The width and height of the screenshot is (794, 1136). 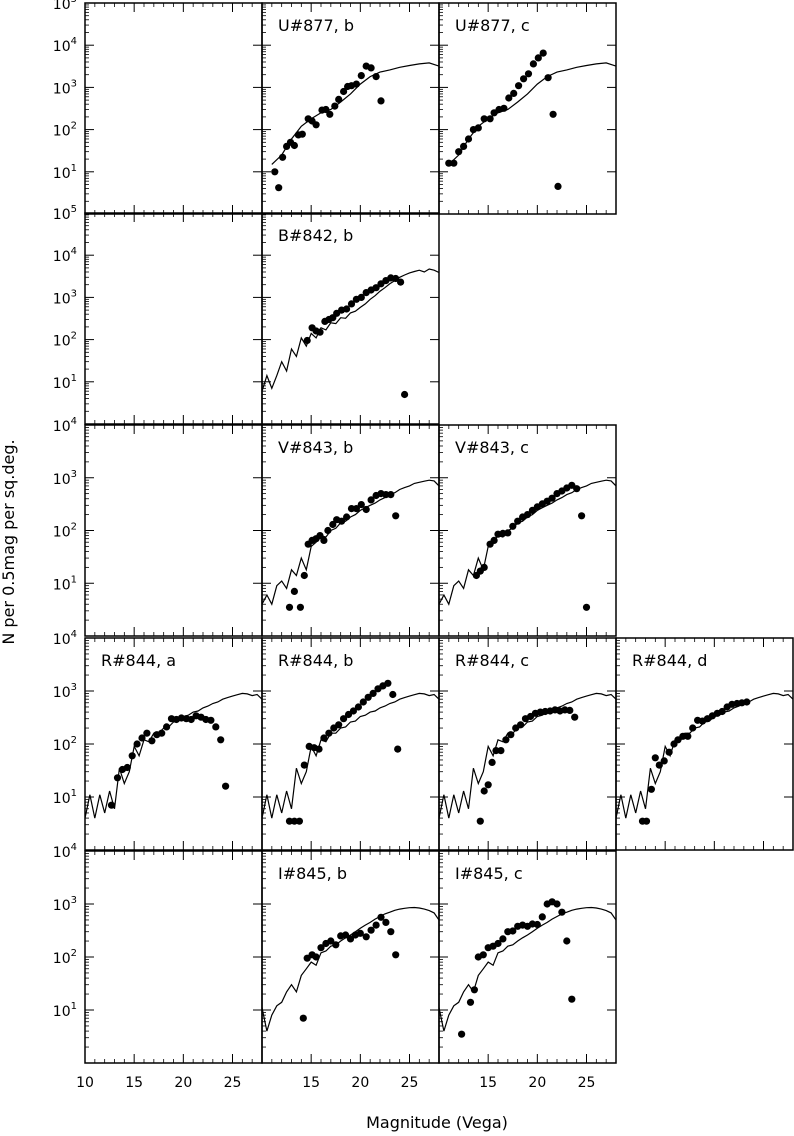 I want to click on x-tick-label: 25, so click(x=410, y=1083).